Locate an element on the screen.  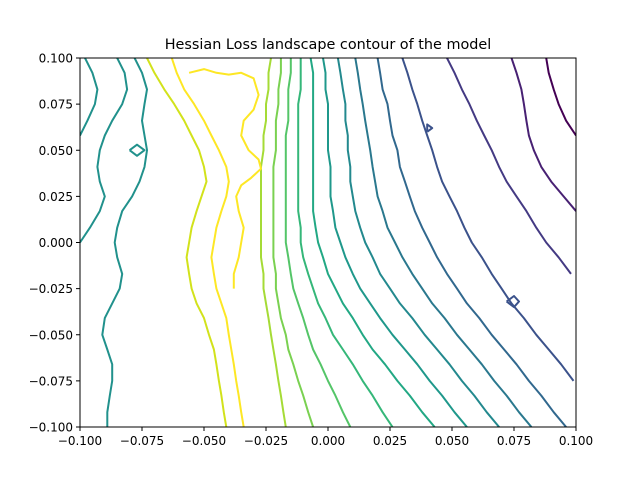
y-tick-label: −0.075 is located at coordinates (51, 381).